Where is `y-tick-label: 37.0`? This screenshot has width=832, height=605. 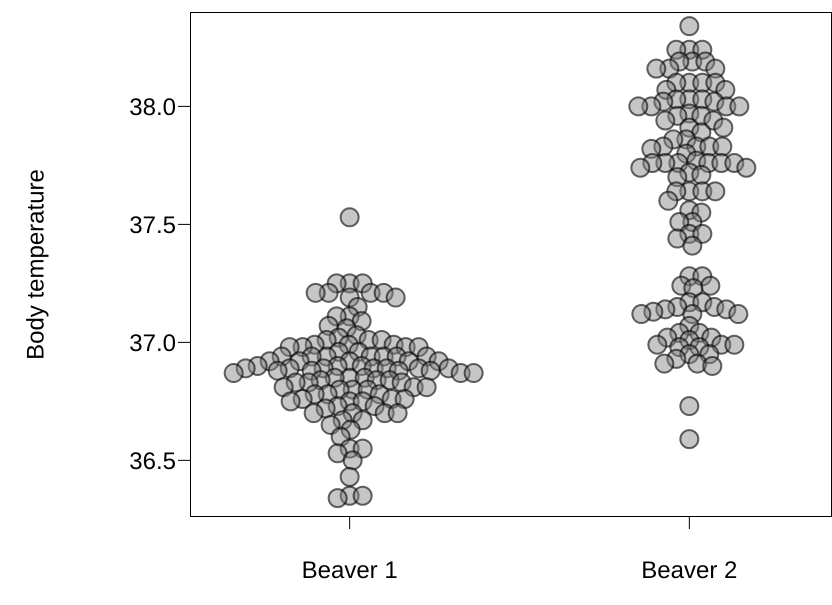 y-tick-label: 37.0 is located at coordinates (152, 343).